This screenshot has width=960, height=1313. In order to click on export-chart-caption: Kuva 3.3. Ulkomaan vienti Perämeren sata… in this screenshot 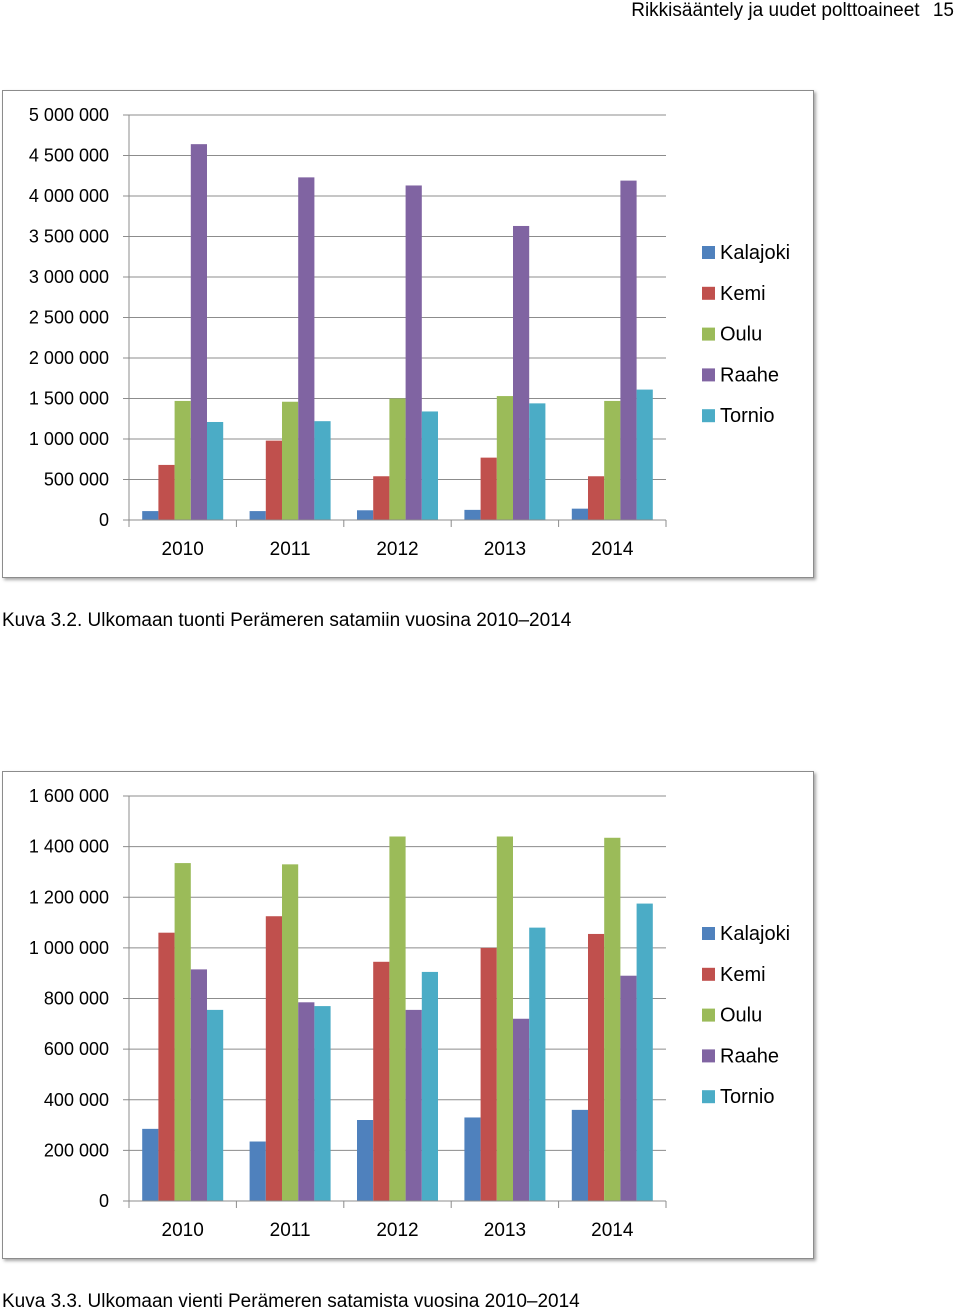, I will do `click(291, 1301)`.